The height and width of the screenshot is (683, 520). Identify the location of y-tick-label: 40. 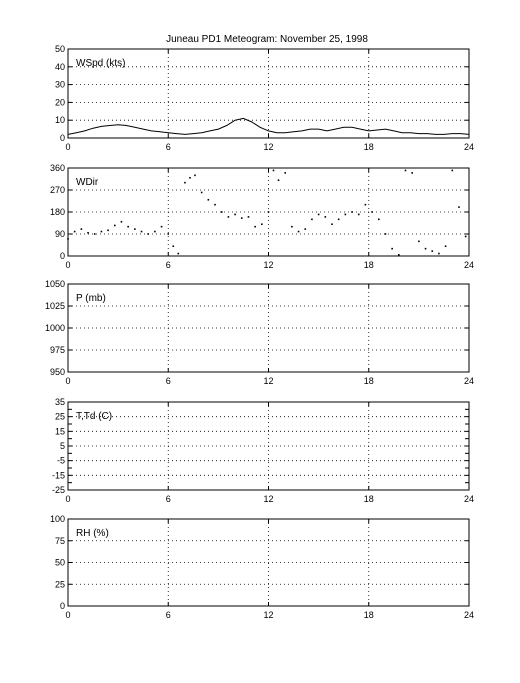
(60, 67).